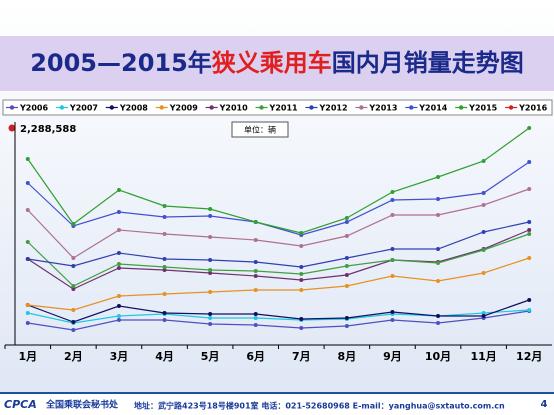 This screenshot has width=554, height=415. I want to click on chart-title: 2005—2015年狭义乘用车国内月销量走势图, so click(277, 63).